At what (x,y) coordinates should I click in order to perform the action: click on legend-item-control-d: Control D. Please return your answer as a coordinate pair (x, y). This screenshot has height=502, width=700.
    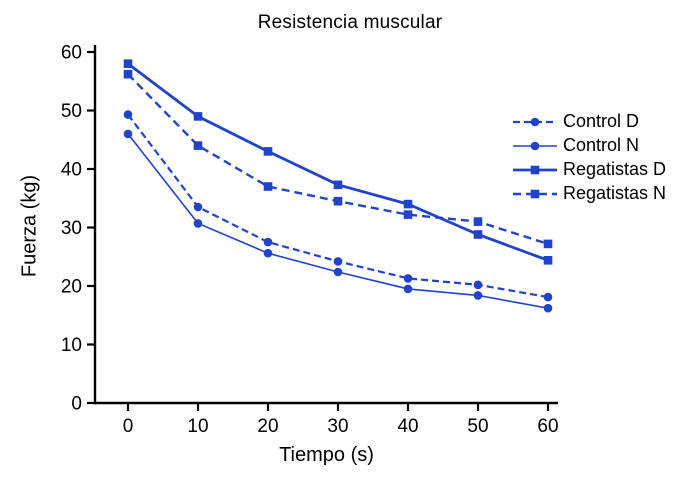
    Looking at the image, I should click on (589, 121).